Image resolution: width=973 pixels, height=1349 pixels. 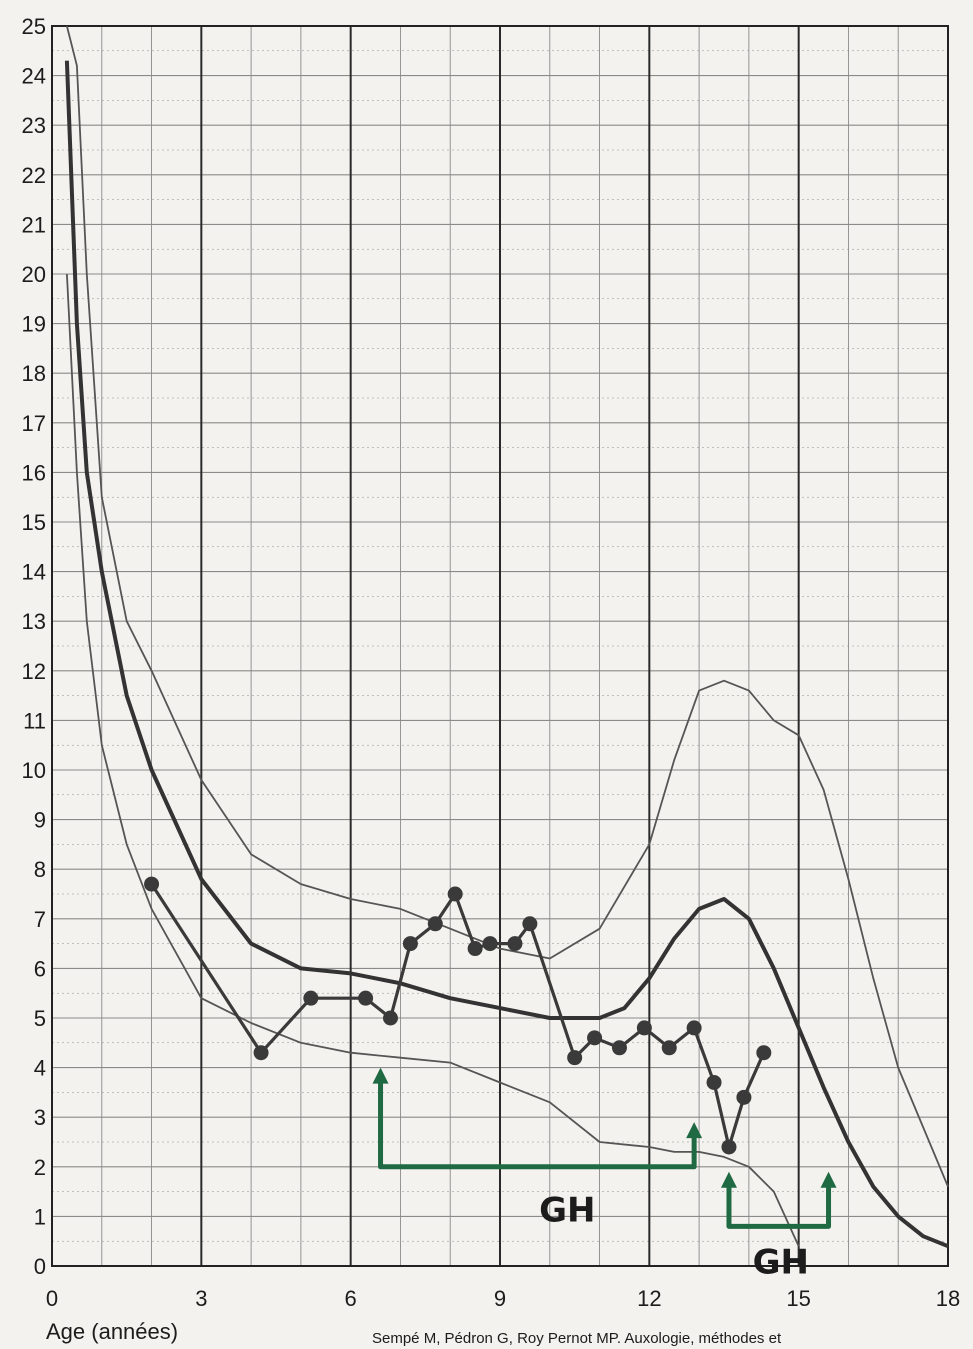 What do you see at coordinates (34, 26) in the screenshot?
I see `y-tick-label: 25` at bounding box center [34, 26].